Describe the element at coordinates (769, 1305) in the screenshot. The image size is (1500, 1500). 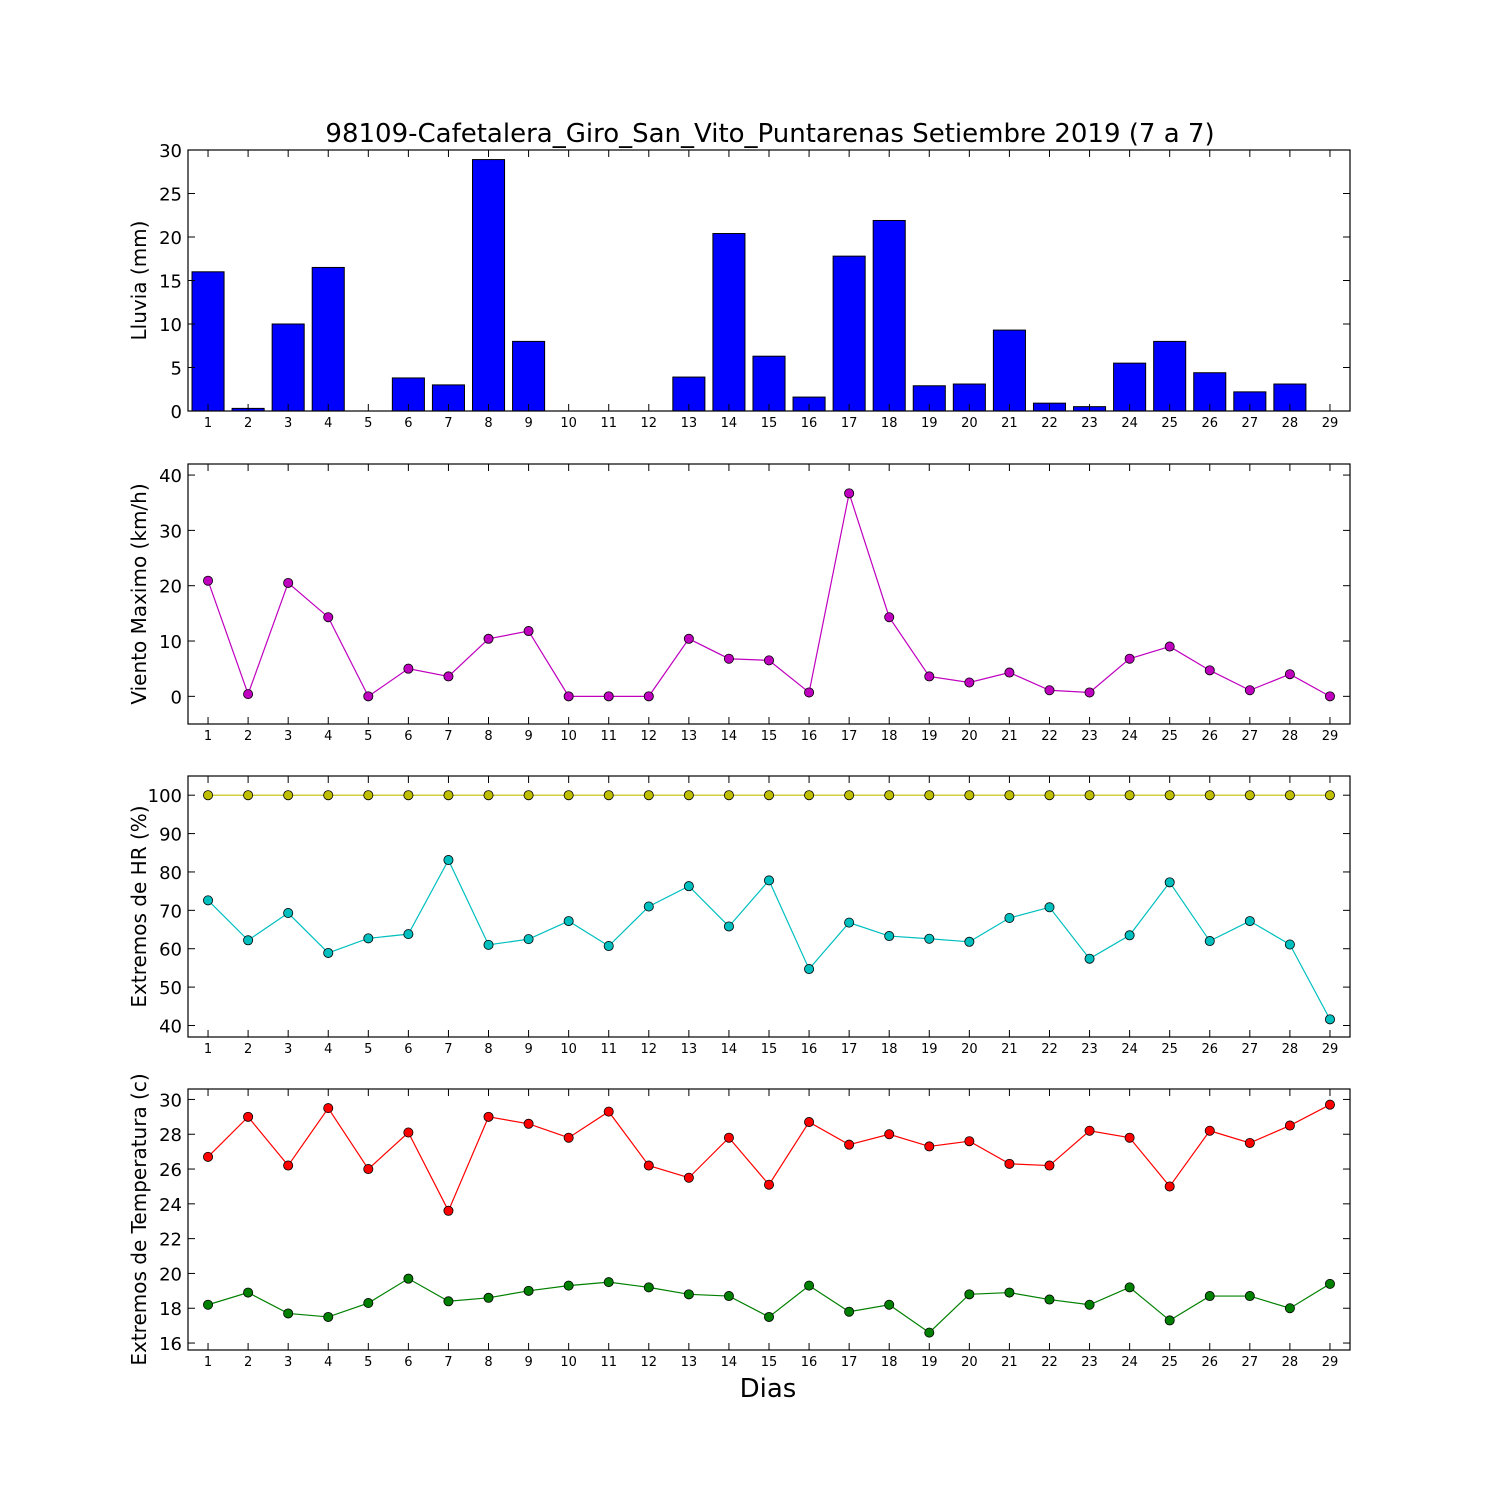
I see `series-2-line` at that location.